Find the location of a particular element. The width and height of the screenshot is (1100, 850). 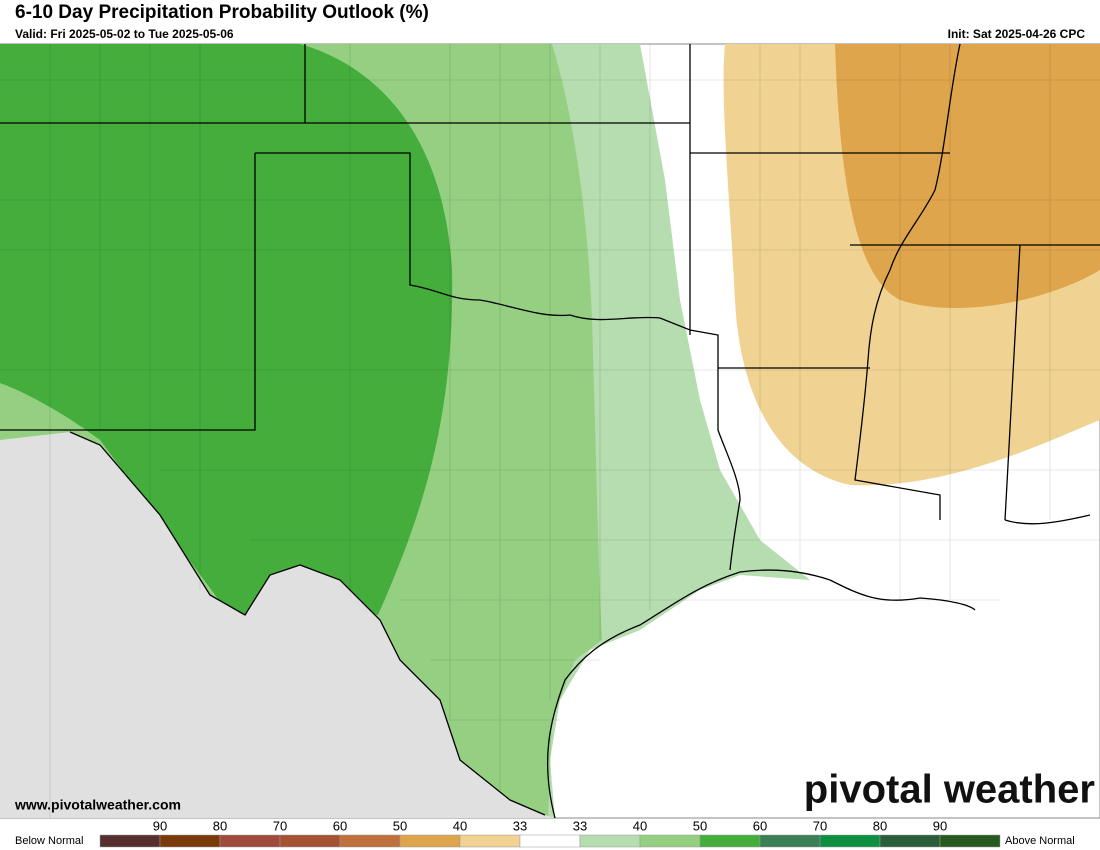

valid-time: Valid: Fri 2025-05-02 to Tue 2025-05-06 is located at coordinates (124, 34).